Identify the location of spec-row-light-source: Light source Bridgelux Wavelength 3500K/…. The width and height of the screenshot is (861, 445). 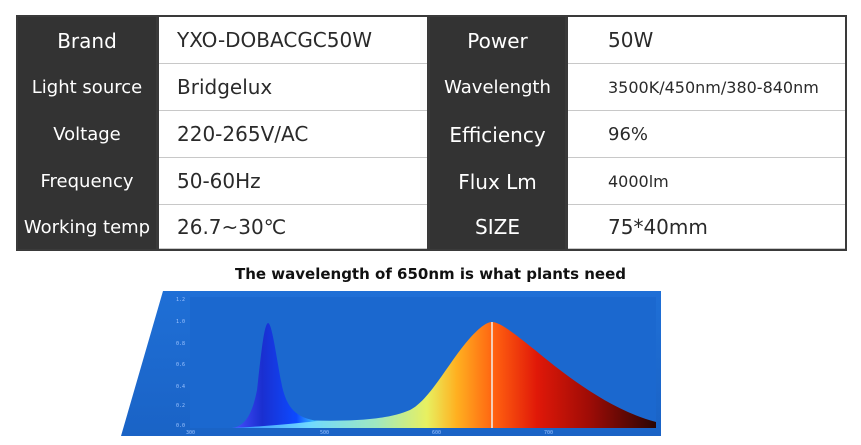
(431, 87).